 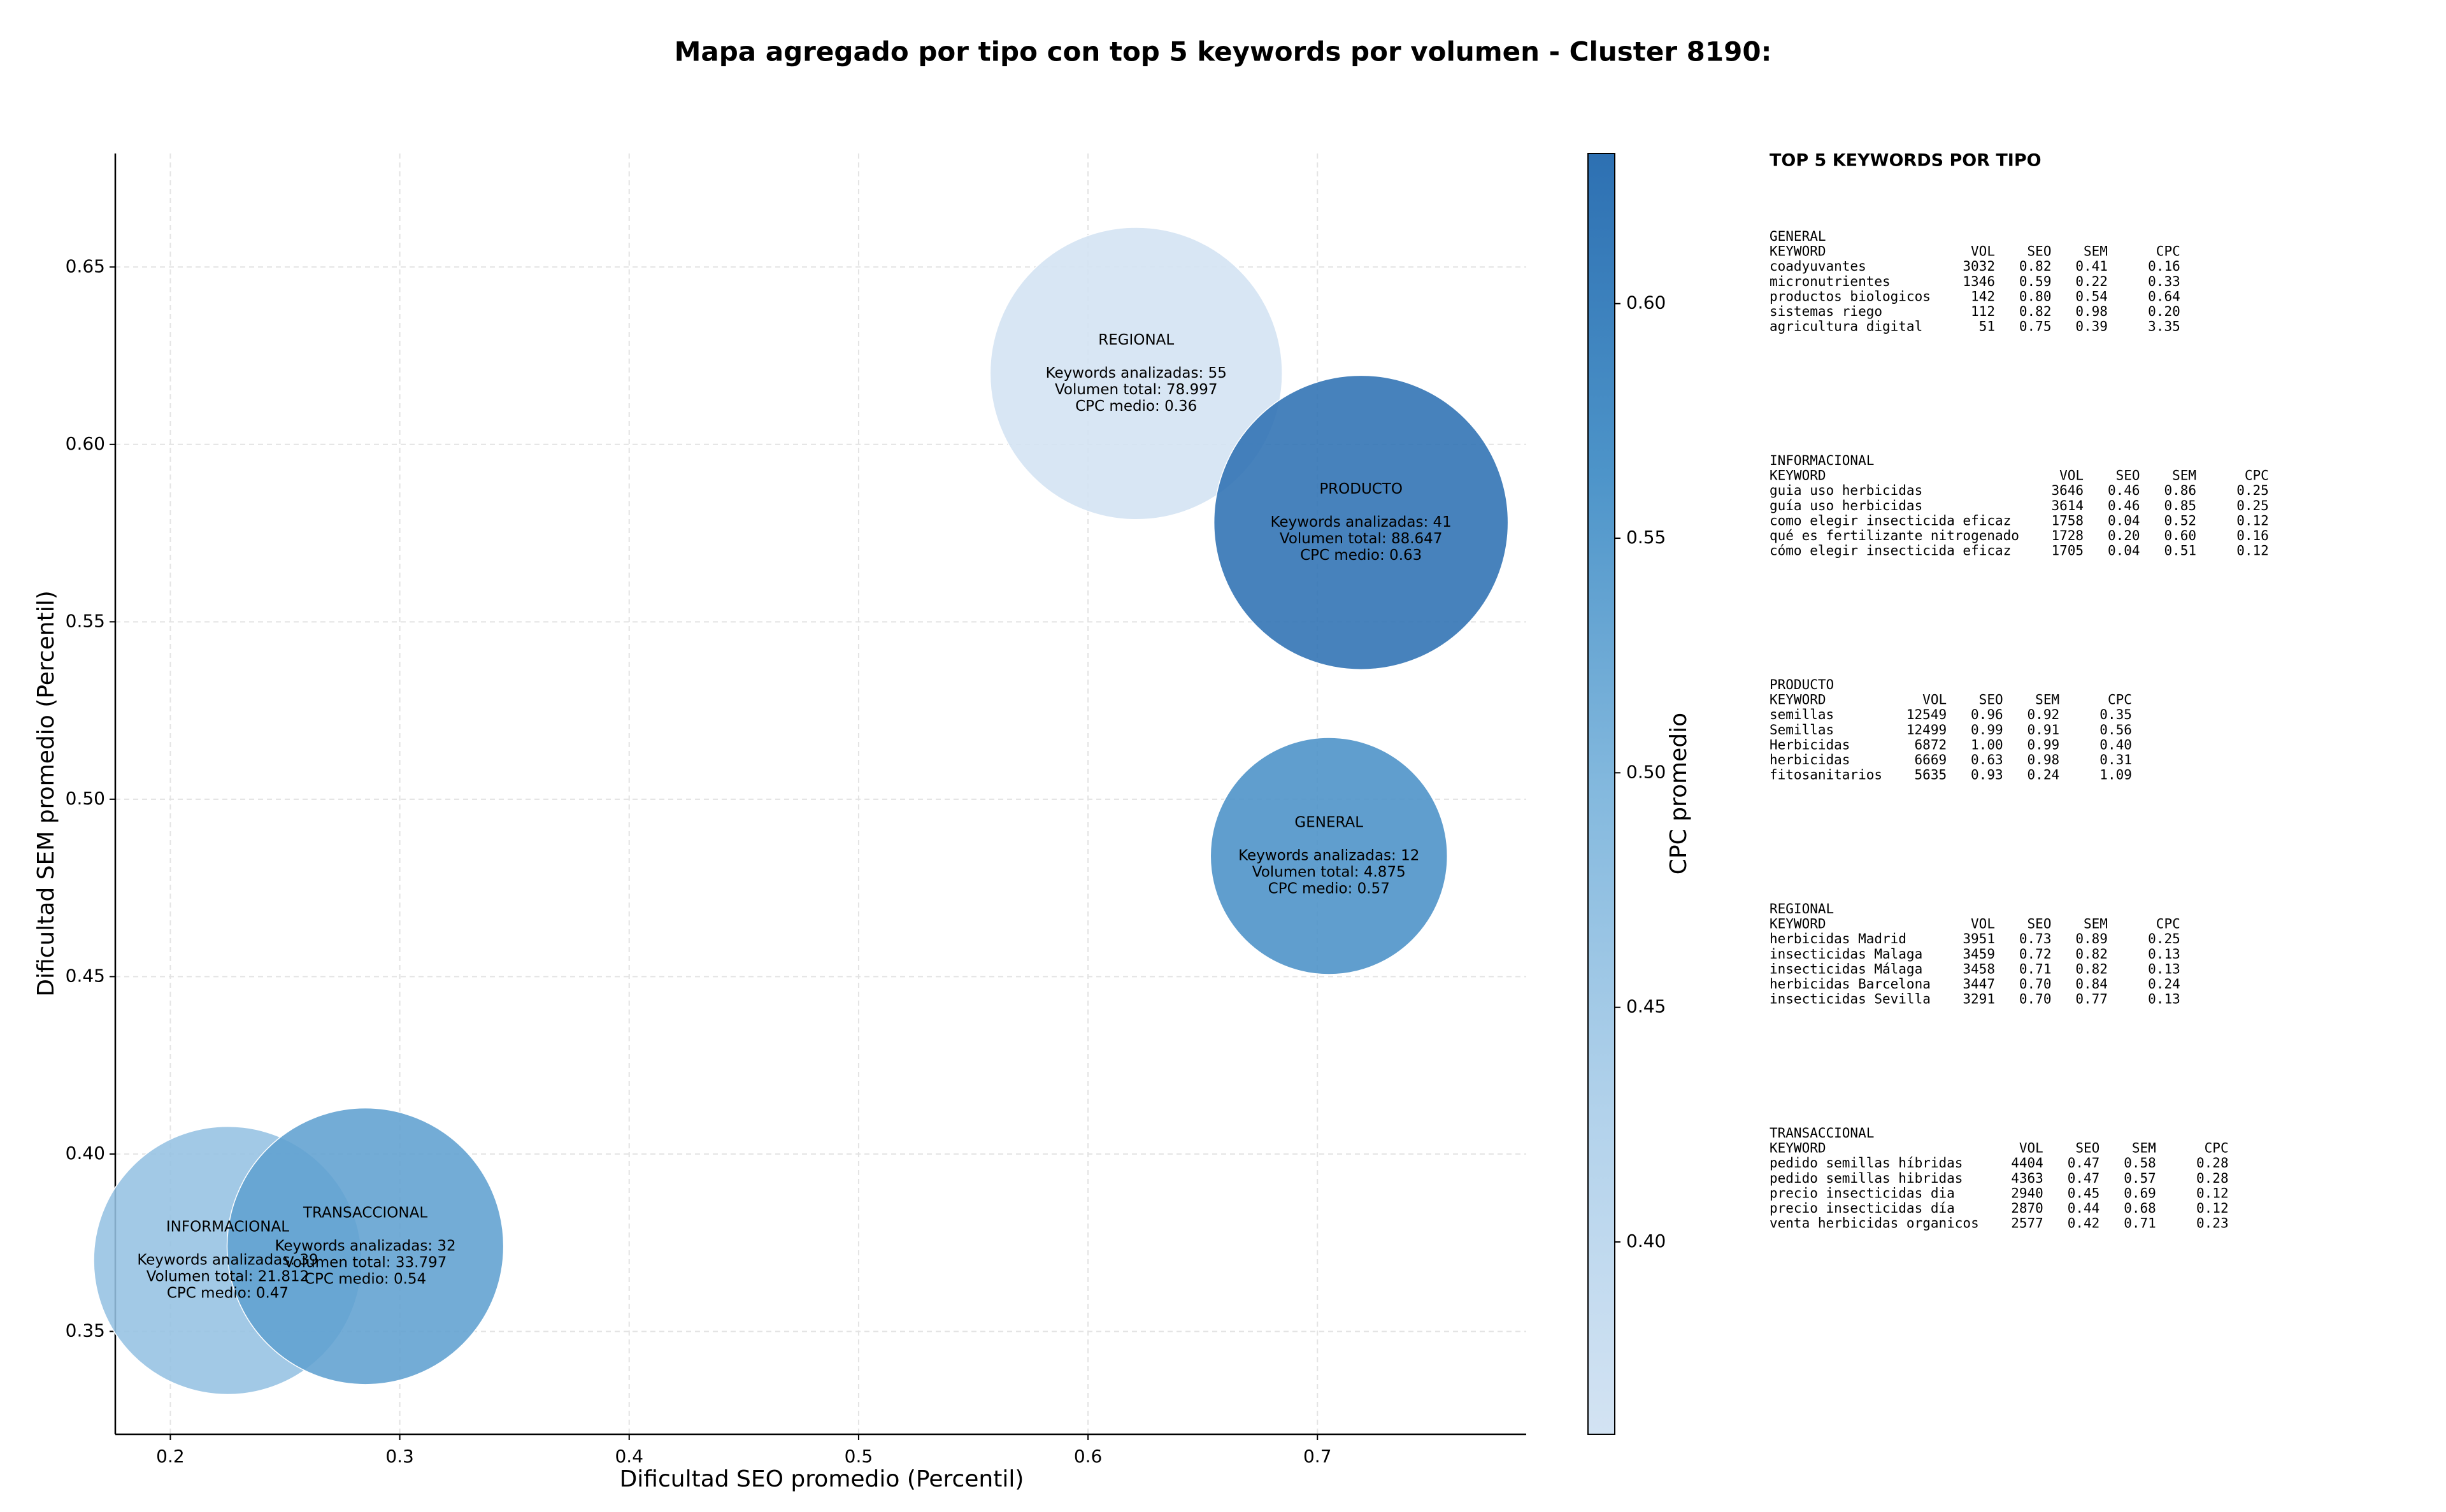 I want to click on table-cell: 4404, so click(x=2027, y=1163).